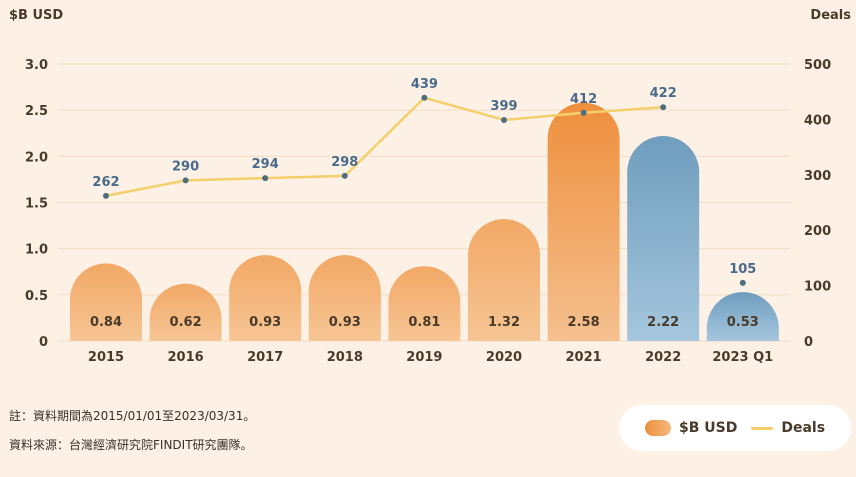 This screenshot has height=477, width=856. Describe the element at coordinates (663, 357) in the screenshot. I see `x-tick-label: 2022` at that location.